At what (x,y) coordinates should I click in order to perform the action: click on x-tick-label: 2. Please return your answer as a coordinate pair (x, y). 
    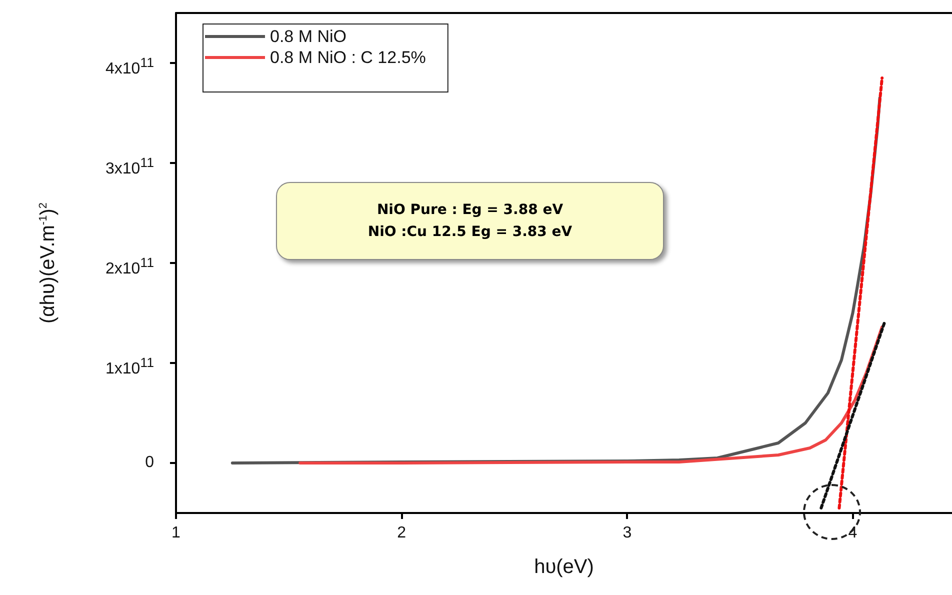
    Looking at the image, I should click on (401, 533).